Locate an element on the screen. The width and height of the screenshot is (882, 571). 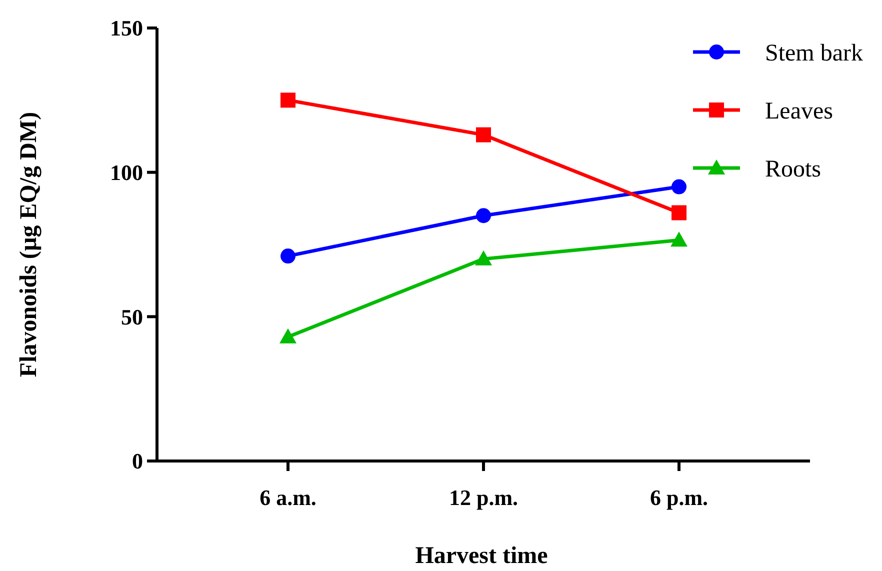
x-tick-label: 12 p.m. is located at coordinates (483, 497).